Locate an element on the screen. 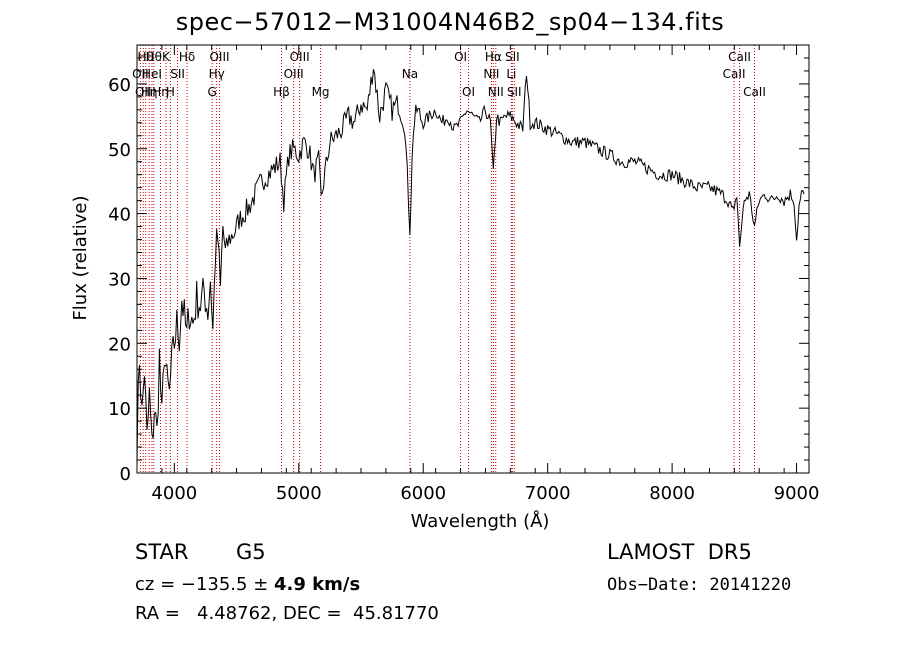 The width and height of the screenshot is (900, 649). redshift-velocity: cz = −135.5 ± 4.9 km/s is located at coordinates (247, 584).